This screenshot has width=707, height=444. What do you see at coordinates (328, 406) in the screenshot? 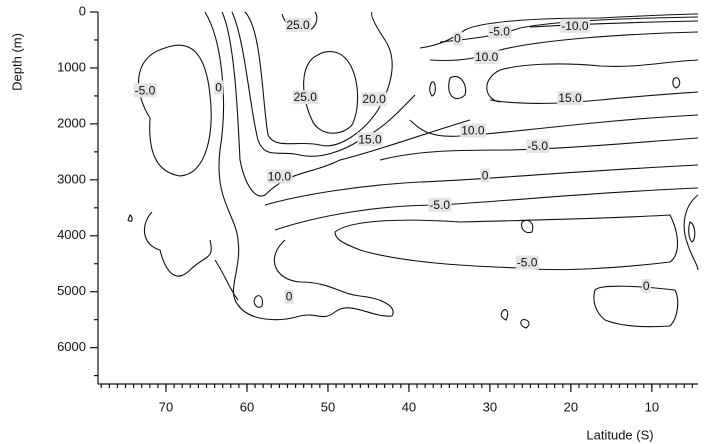
I see `x-tick-label: 50` at bounding box center [328, 406].